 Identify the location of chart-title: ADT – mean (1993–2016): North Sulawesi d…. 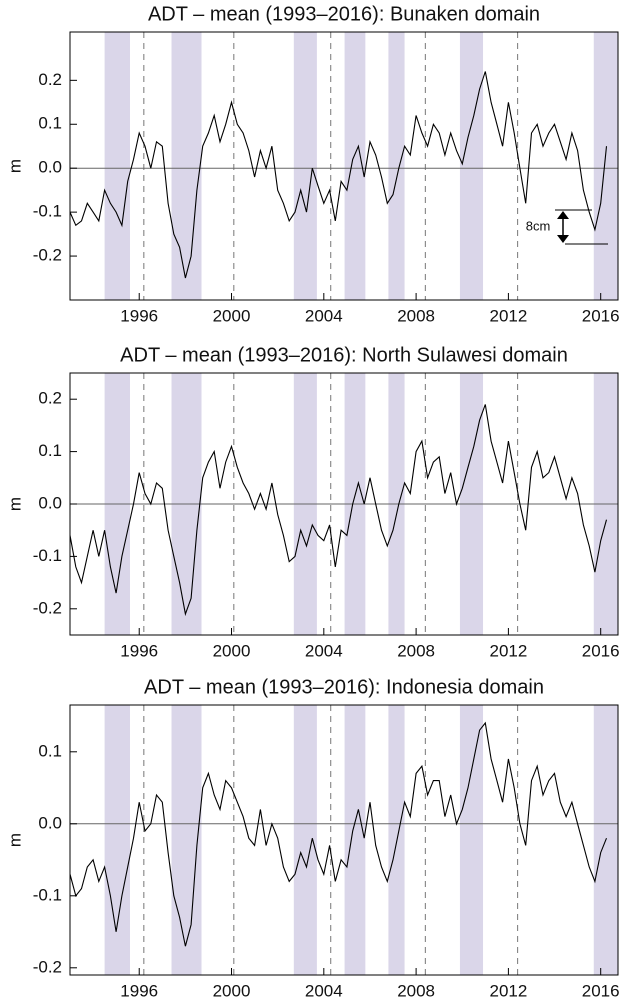
(344, 355).